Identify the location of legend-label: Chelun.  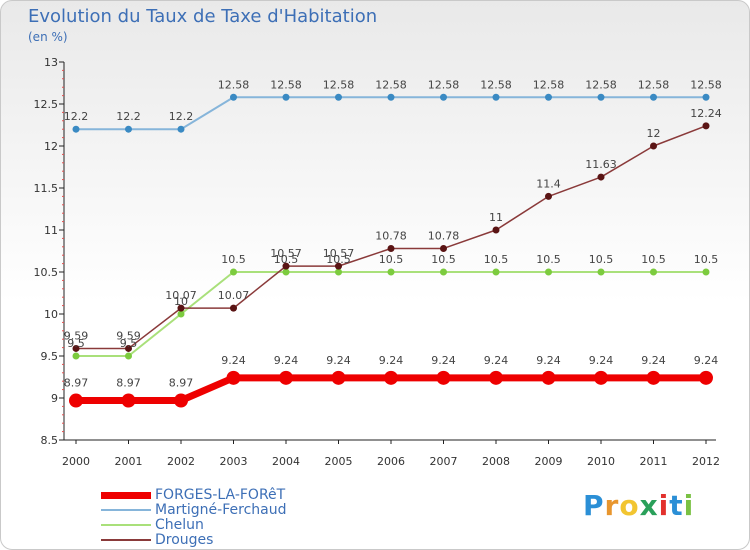
(179, 525).